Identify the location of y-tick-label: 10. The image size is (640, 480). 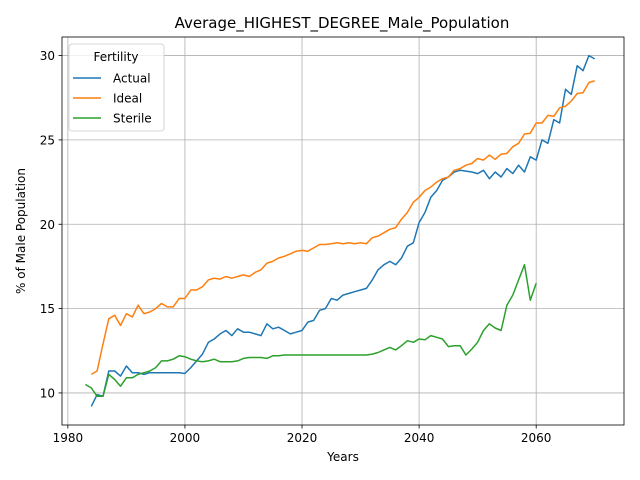
(47, 393).